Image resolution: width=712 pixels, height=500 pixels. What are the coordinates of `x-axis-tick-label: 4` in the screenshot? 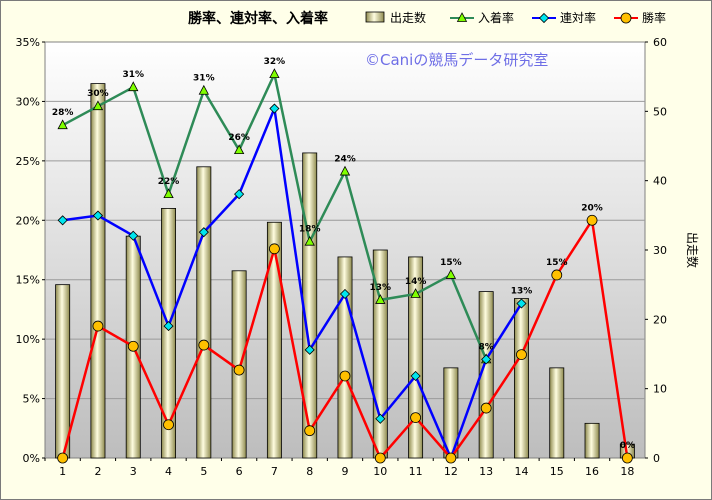 It's located at (168, 471).